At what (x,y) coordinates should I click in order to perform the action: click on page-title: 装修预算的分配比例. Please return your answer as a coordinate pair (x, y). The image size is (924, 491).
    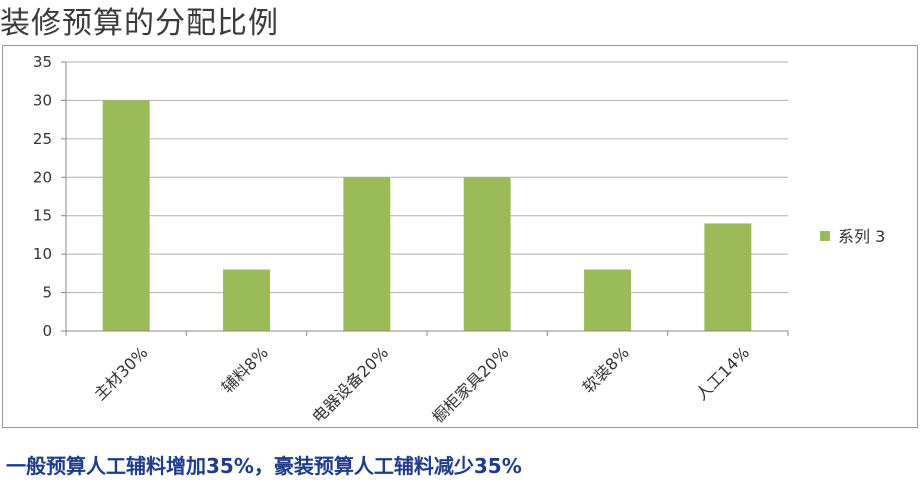
    Looking at the image, I should click on (139, 23).